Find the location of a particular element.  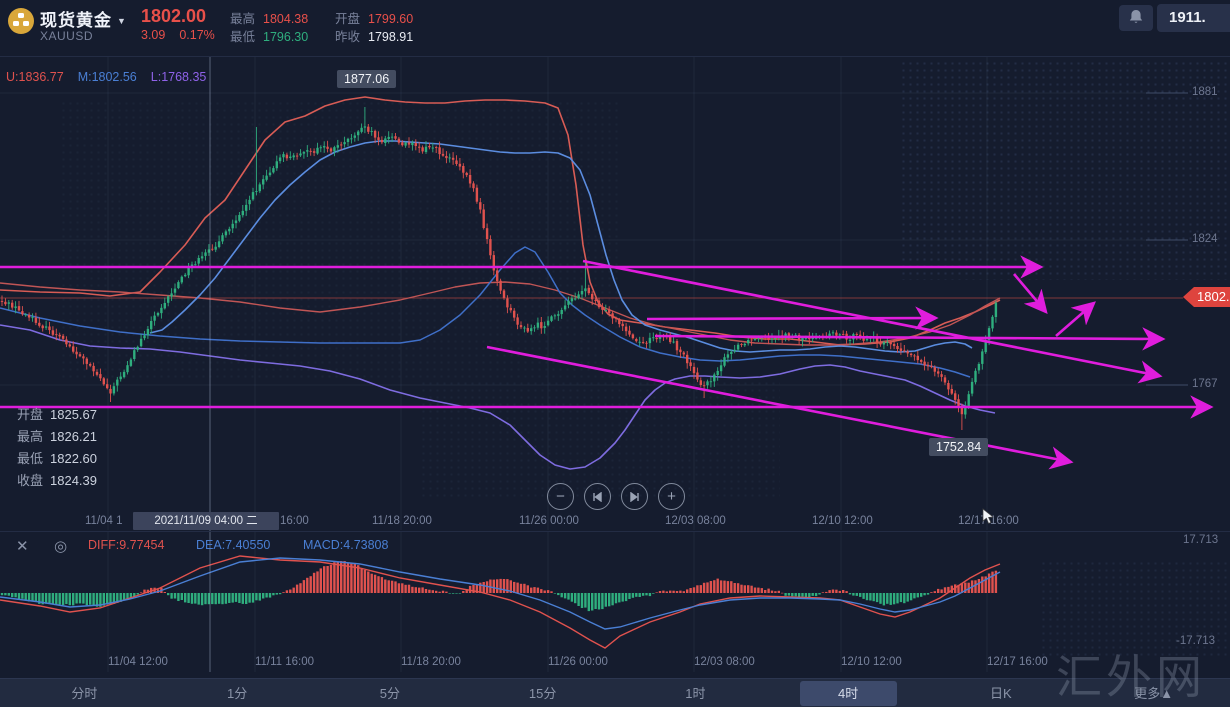

tab-更多: 更多▲ is located at coordinates (1154, 693).